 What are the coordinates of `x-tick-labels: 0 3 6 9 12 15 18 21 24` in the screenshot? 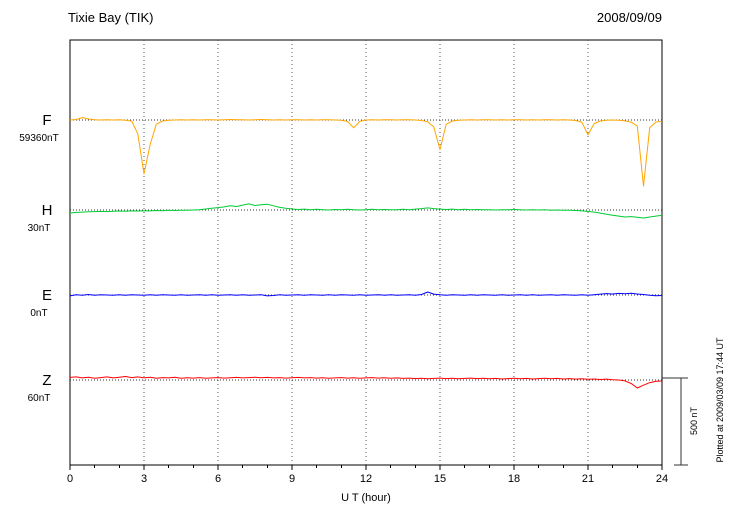 It's located at (367, 479).